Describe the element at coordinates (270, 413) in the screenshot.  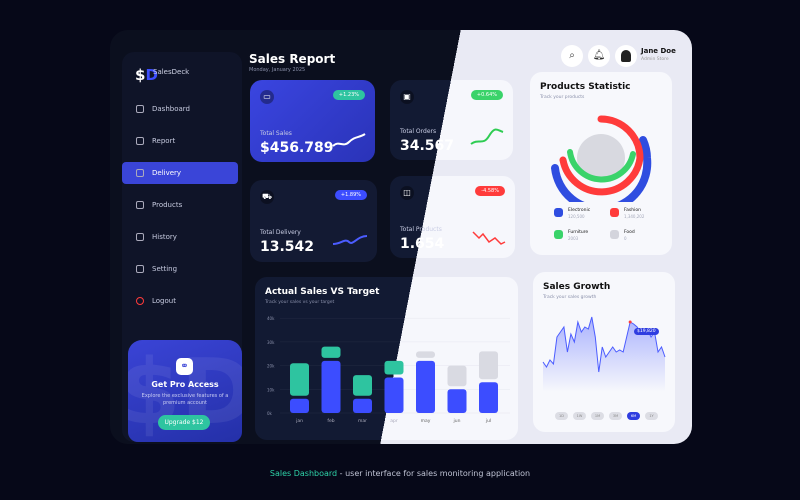
I see `y-tick-label: 0k` at that location.